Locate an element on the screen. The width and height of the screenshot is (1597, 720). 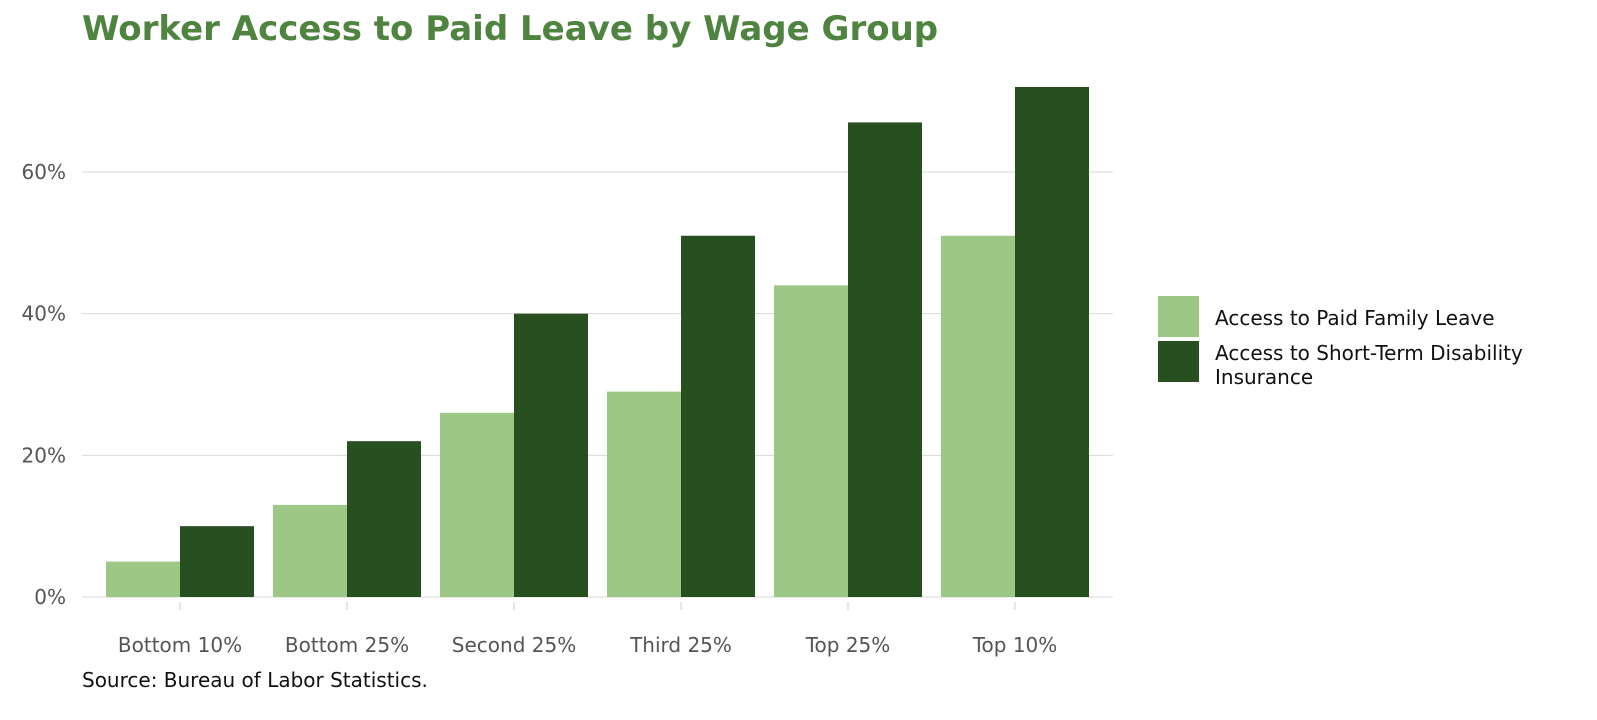
x-tick-label: Top 10% is located at coordinates (1015, 645).